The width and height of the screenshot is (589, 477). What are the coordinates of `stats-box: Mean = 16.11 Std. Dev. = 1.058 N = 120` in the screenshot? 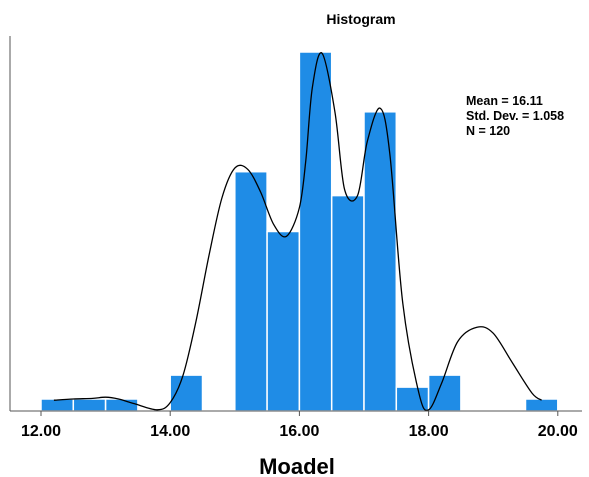 It's located at (515, 116).